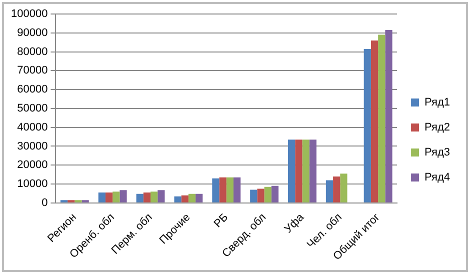 This screenshot has width=470, height=275. Describe the element at coordinates (32, 90) in the screenshot. I see `y-tick-label: 60000` at that location.